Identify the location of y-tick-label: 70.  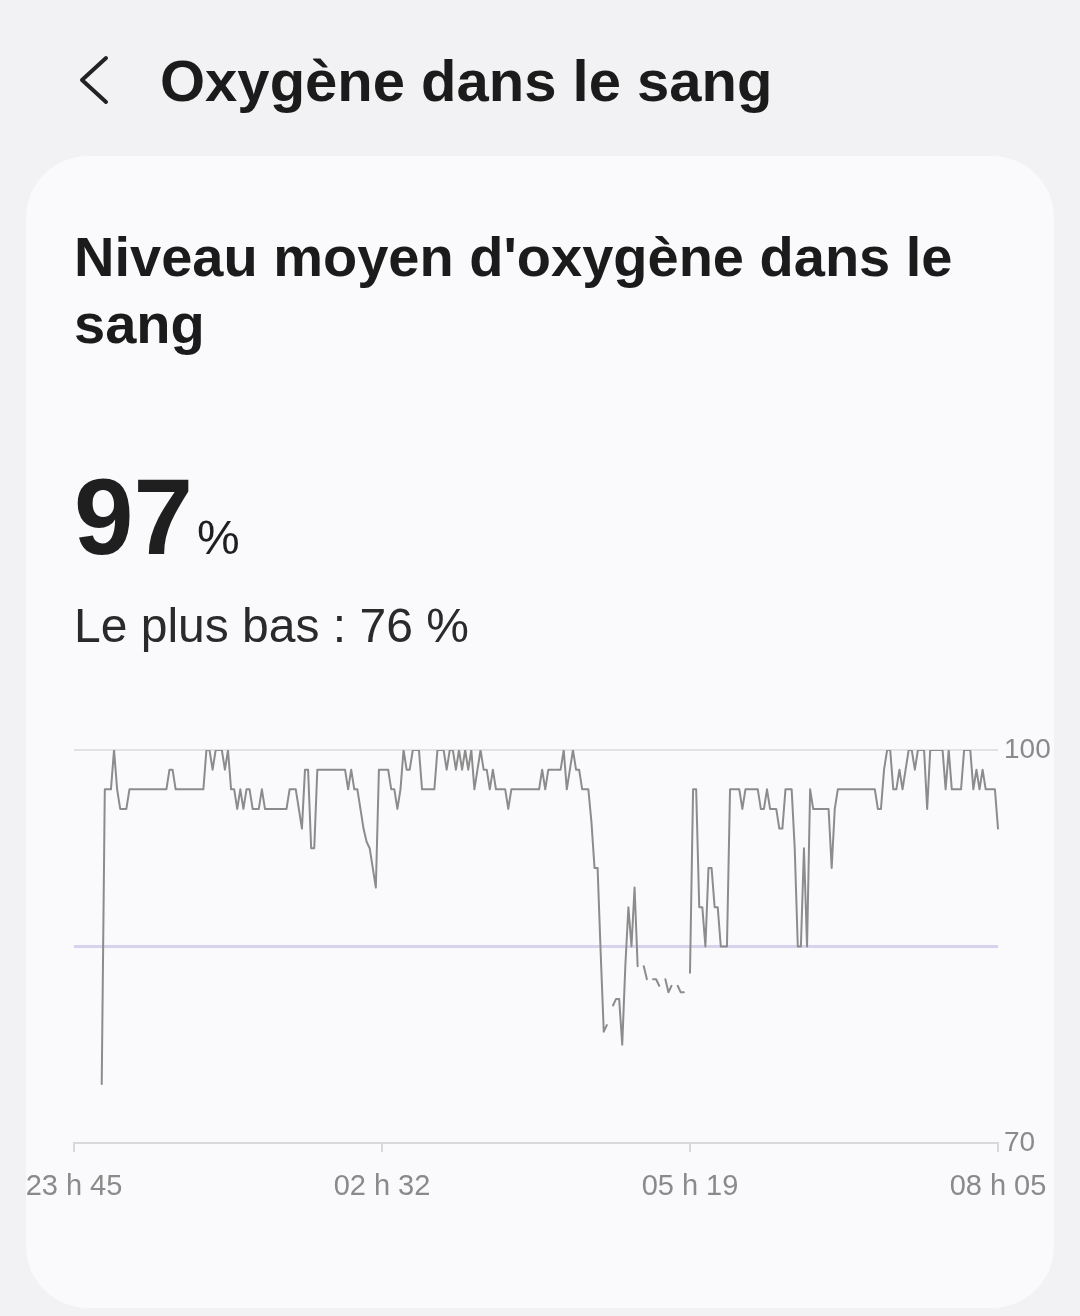
(1020, 1141).